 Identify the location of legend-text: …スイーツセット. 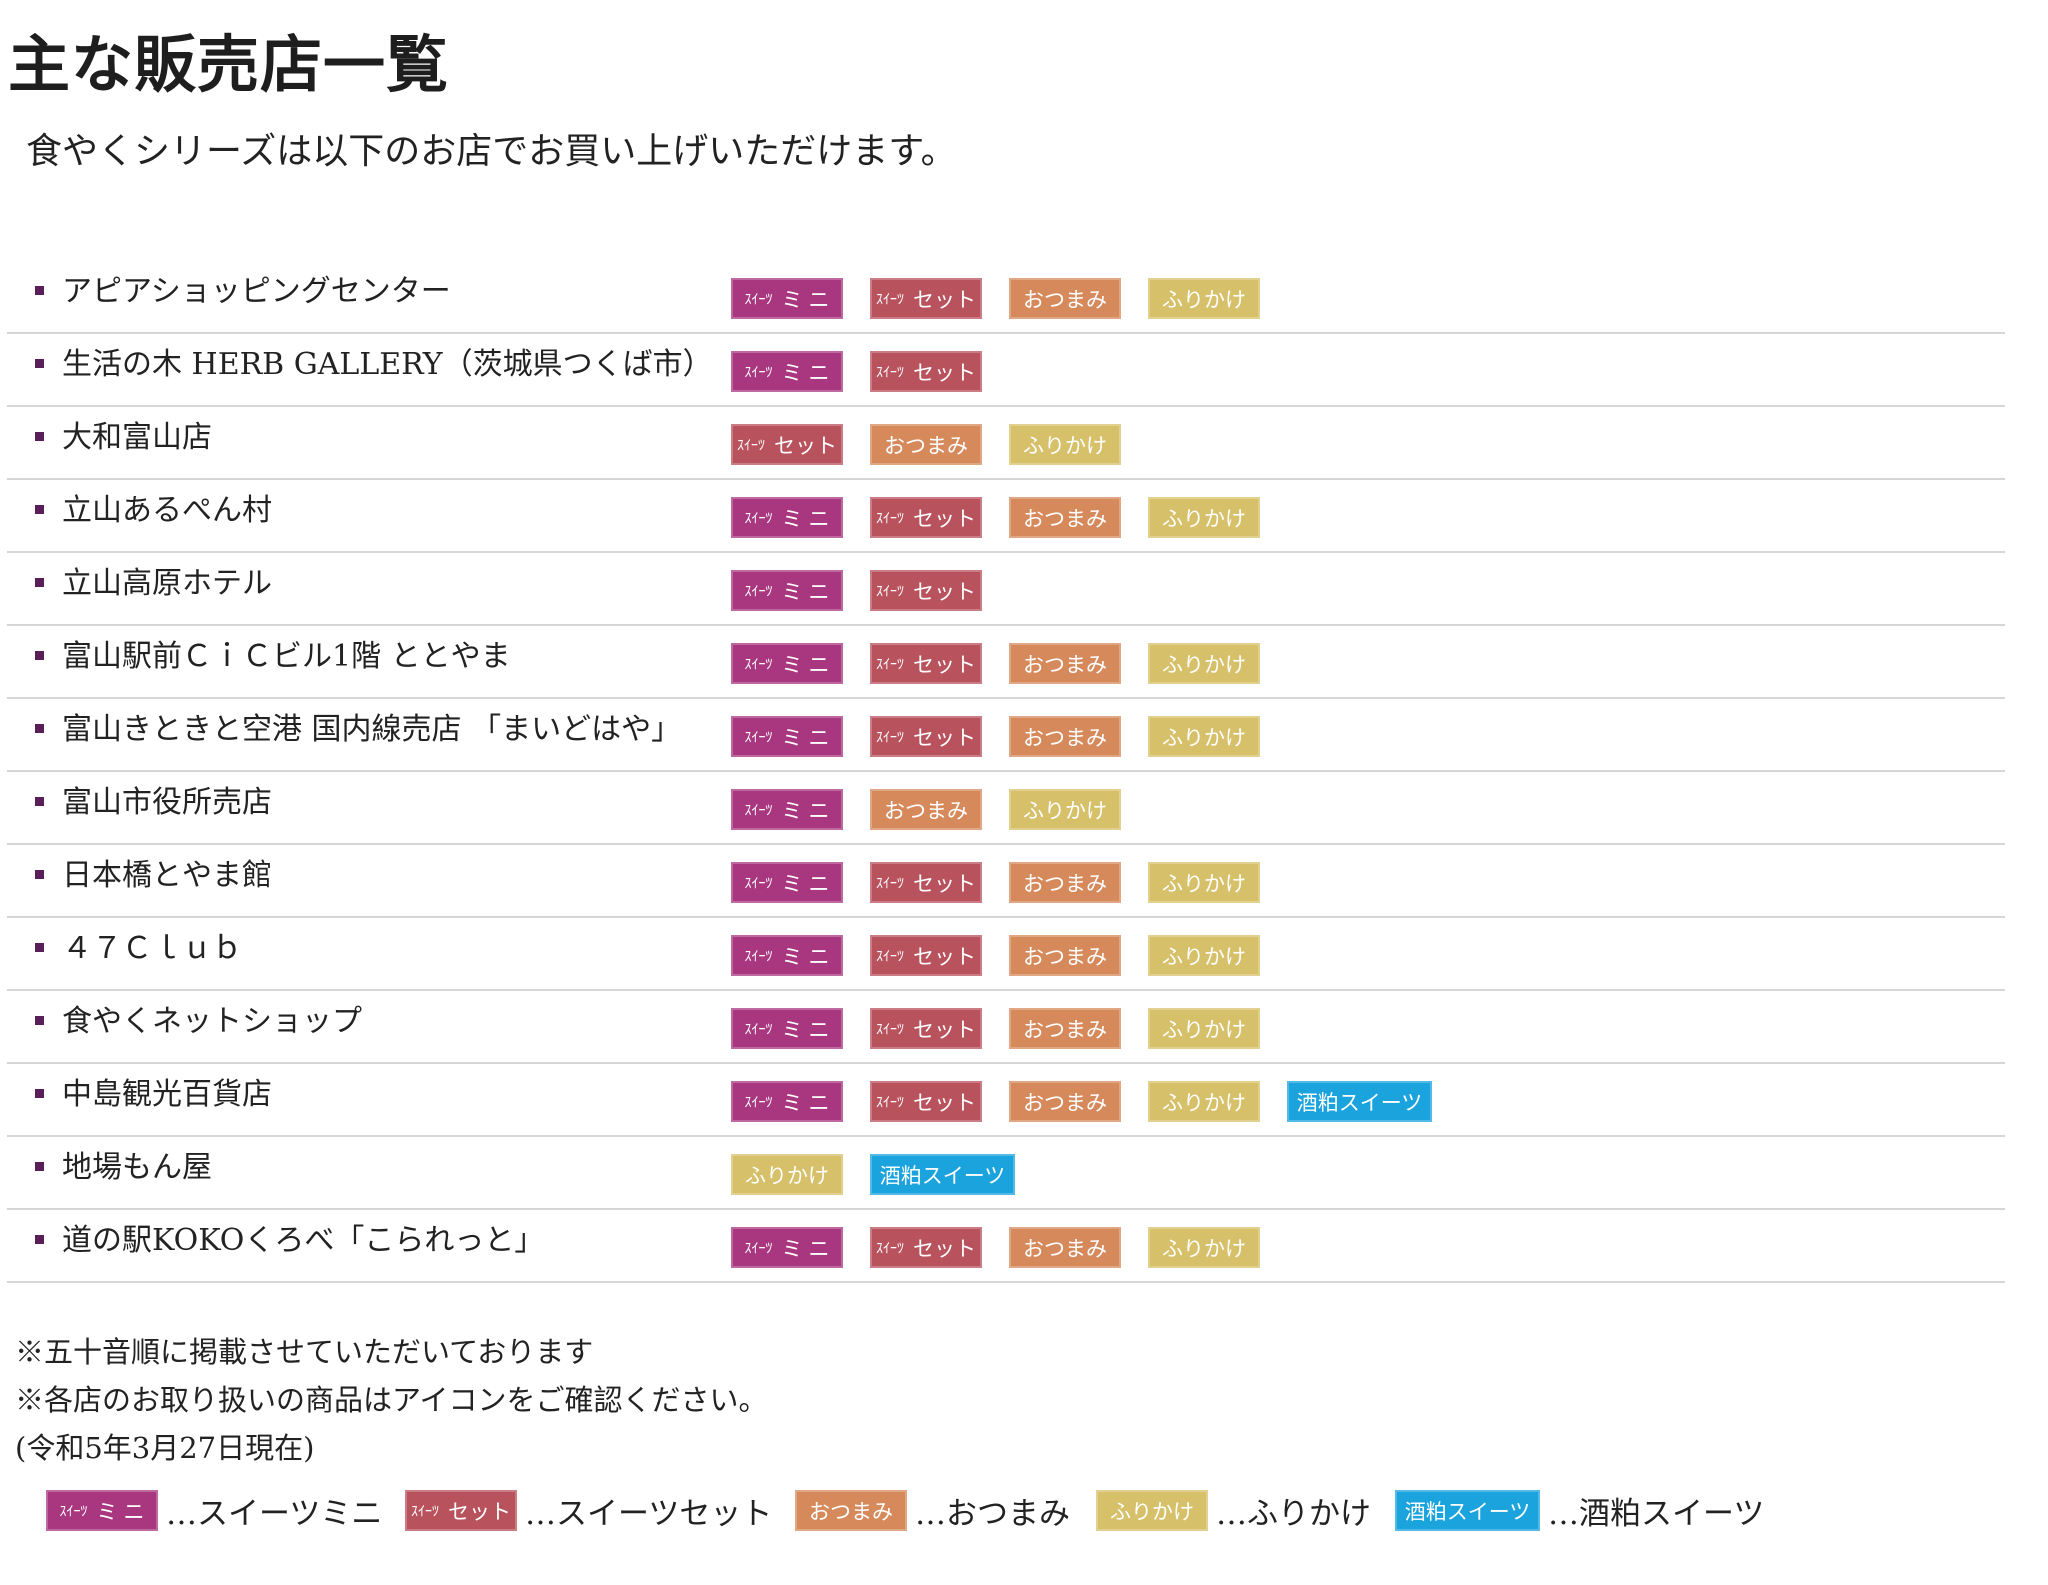
(649, 1514).